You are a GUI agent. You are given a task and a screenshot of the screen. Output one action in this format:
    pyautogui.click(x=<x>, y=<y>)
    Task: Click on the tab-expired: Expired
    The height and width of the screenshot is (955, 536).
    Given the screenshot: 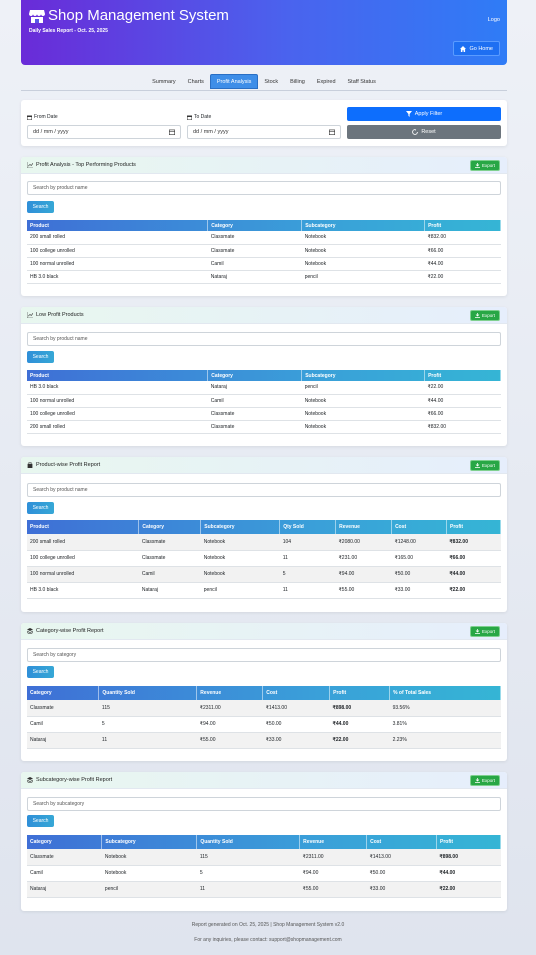 What is the action you would take?
    pyautogui.click(x=326, y=81)
    